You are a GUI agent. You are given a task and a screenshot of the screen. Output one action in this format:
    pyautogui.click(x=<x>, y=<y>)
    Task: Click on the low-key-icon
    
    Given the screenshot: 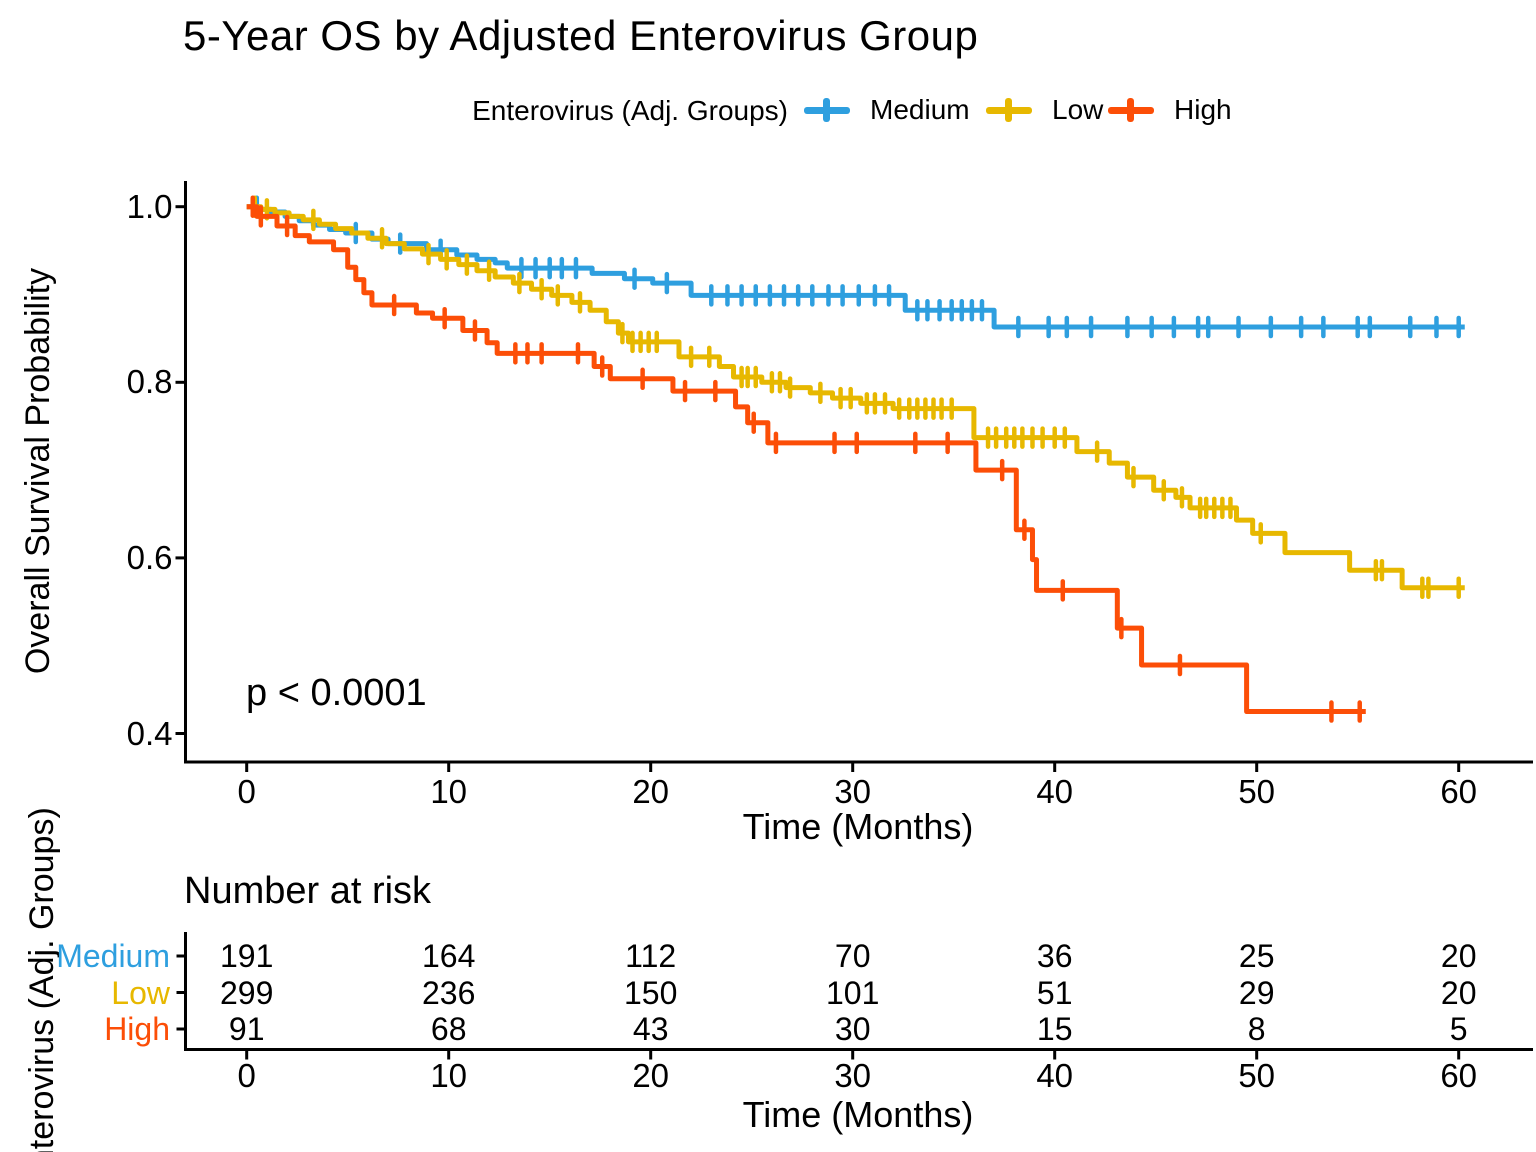 What is the action you would take?
    pyautogui.click(x=1009, y=110)
    